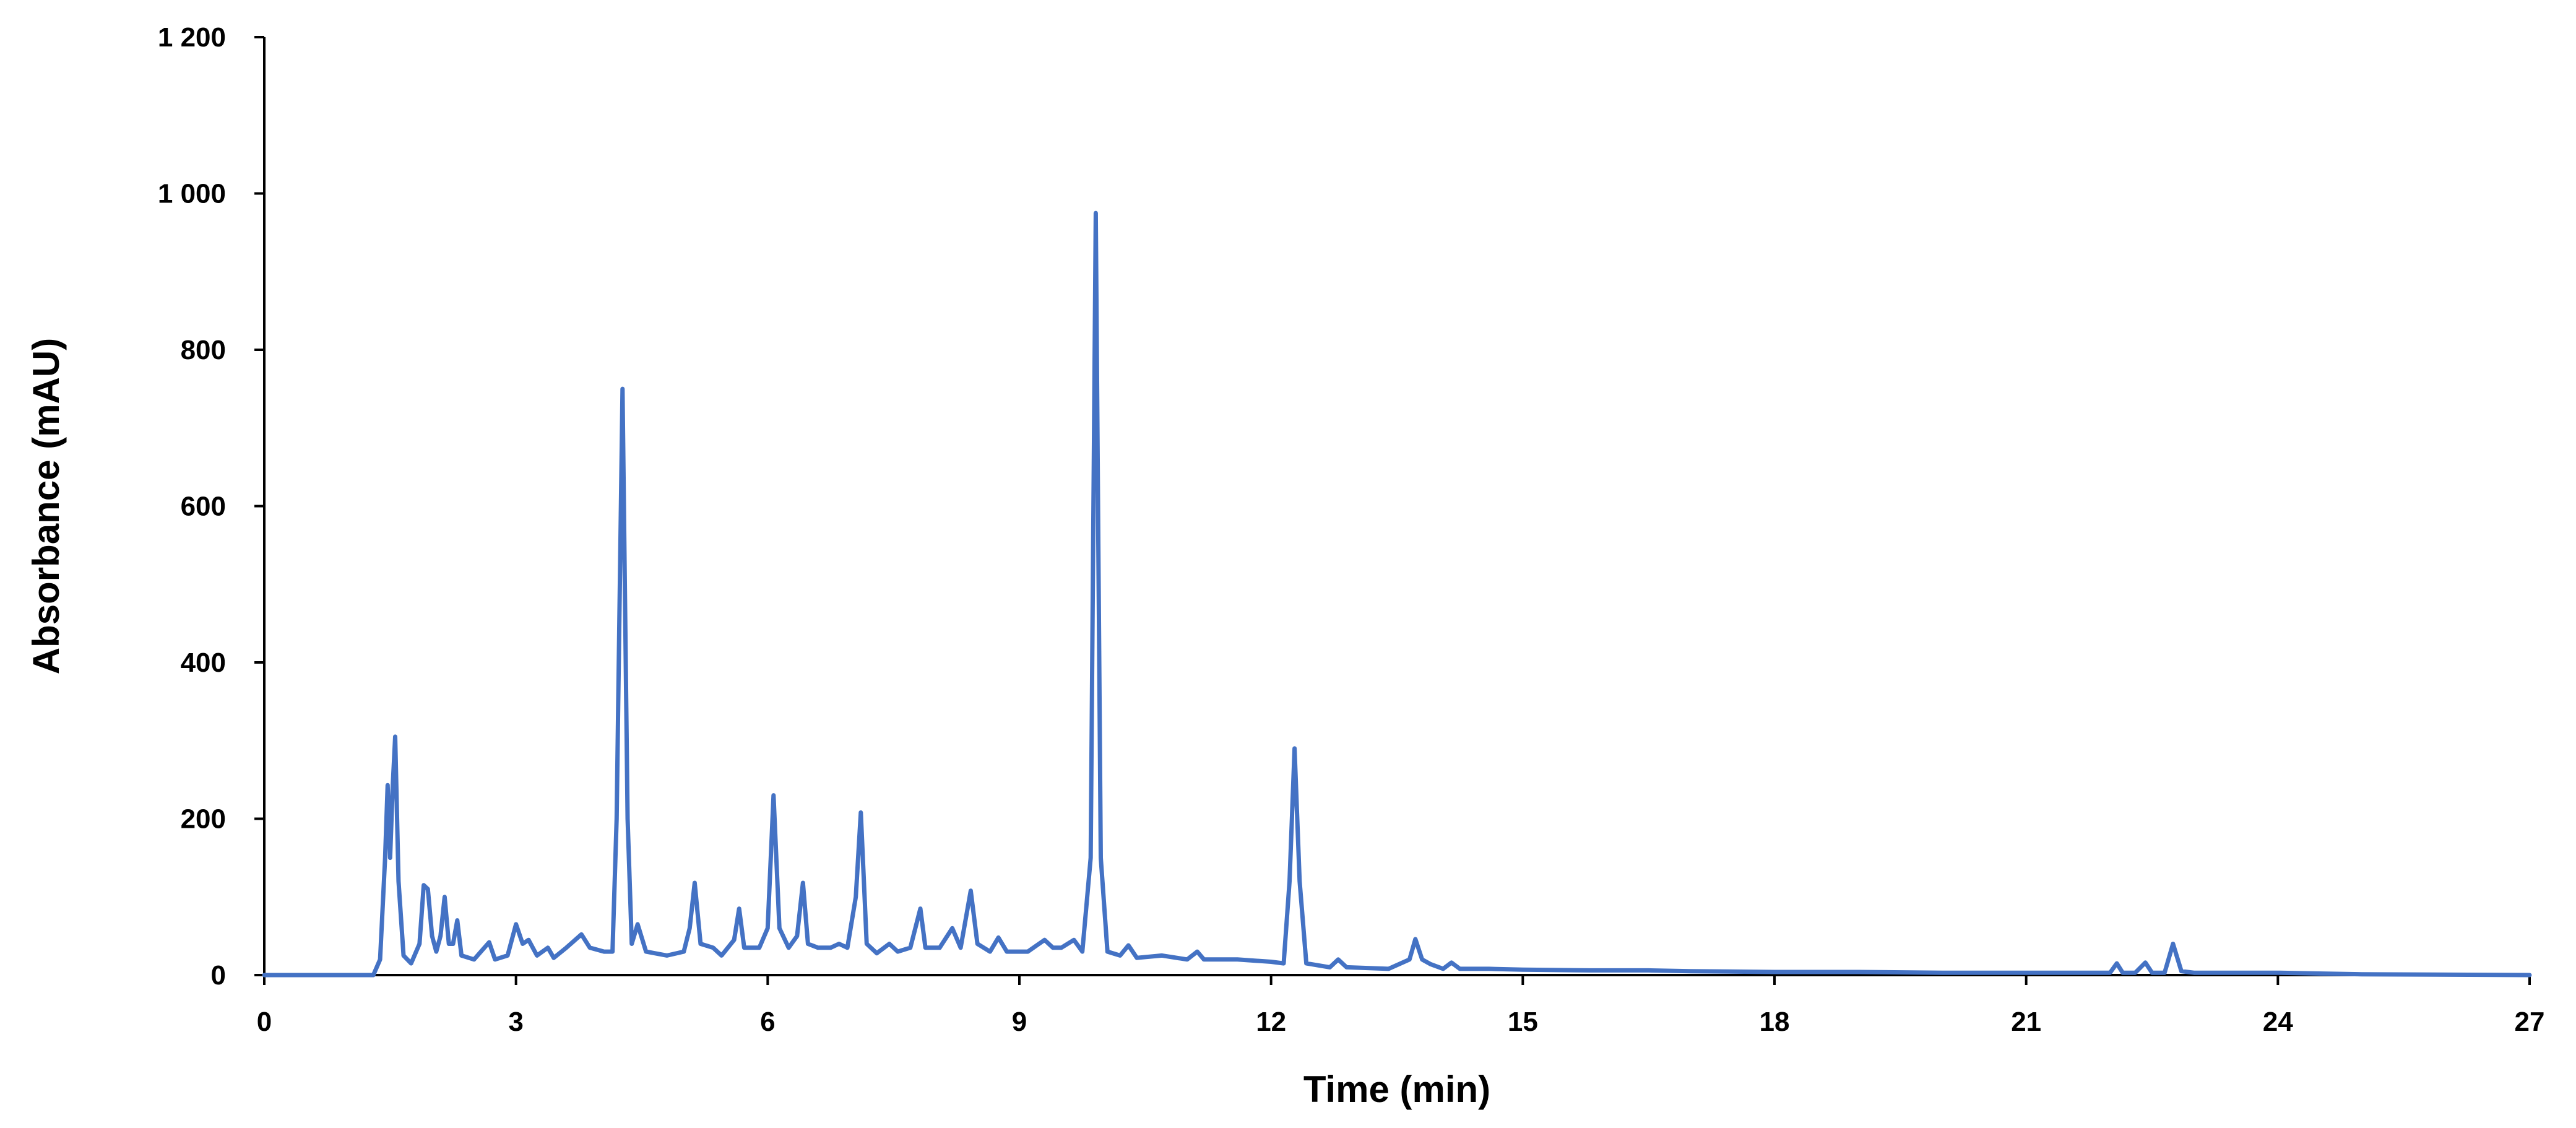 This screenshot has height=1128, width=2576. What do you see at coordinates (1271, 1022) in the screenshot?
I see `x-tick-label: 12` at bounding box center [1271, 1022].